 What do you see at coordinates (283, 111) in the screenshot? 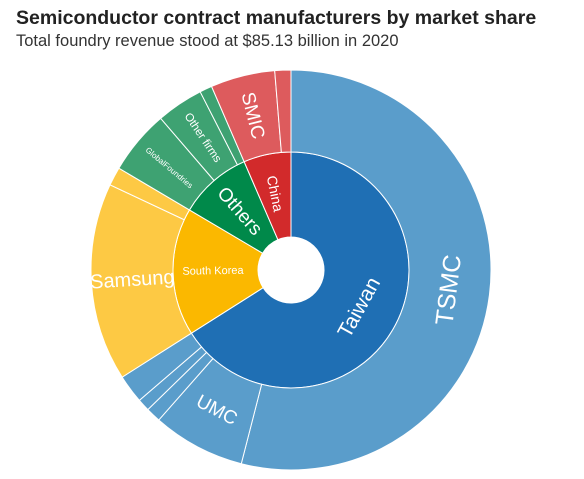
I see `outer-slice-china-other` at bounding box center [283, 111].